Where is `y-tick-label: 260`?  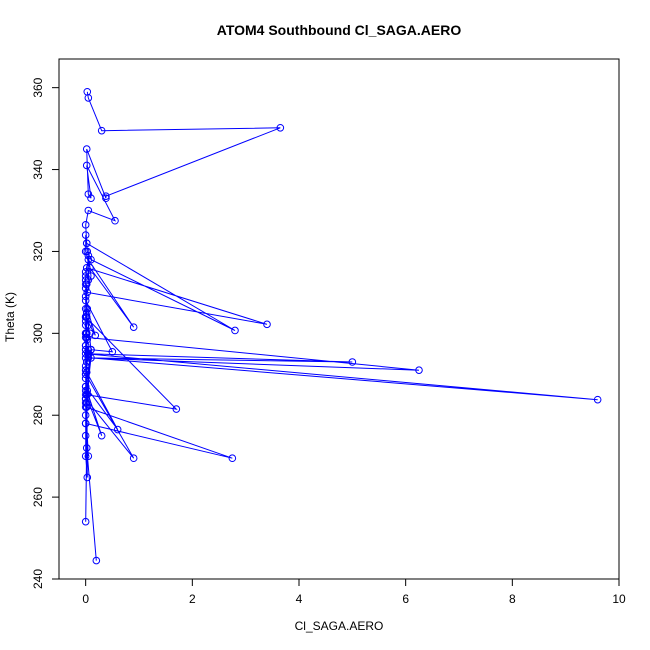 y-tick-label: 260 is located at coordinates (38, 497).